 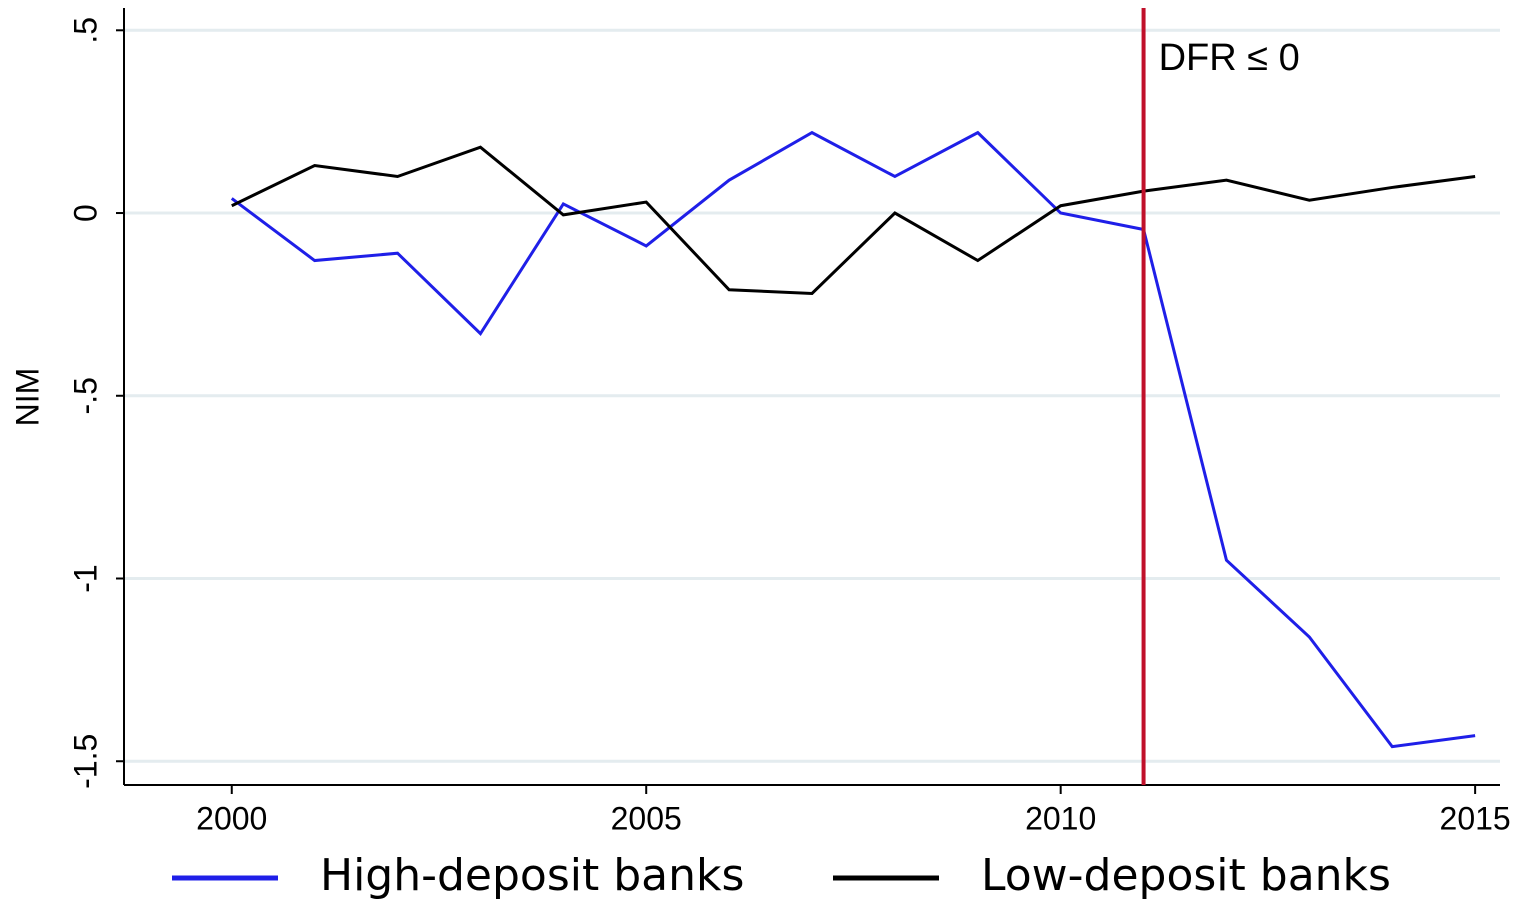 What do you see at coordinates (85, 30) in the screenshot?
I see `y-tick-label: .5` at bounding box center [85, 30].